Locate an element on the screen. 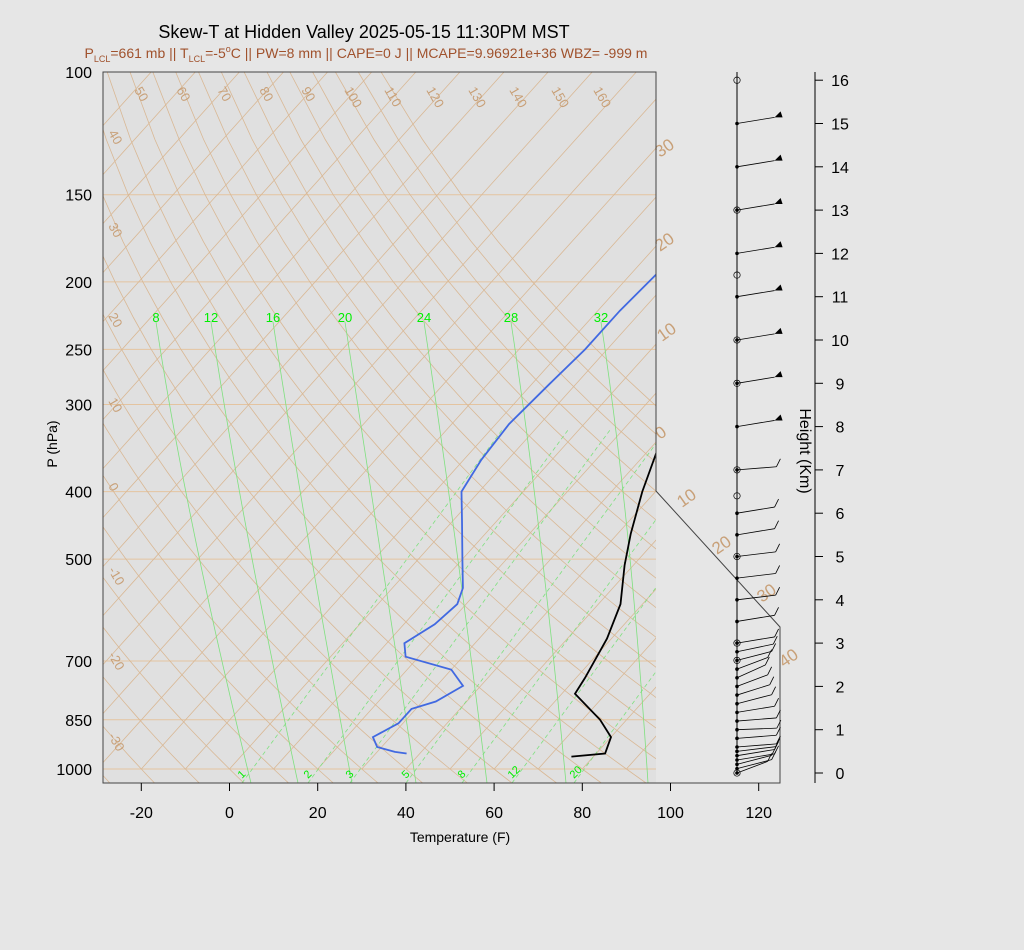  mixing-ratio-label: 28 is located at coordinates (511, 317).